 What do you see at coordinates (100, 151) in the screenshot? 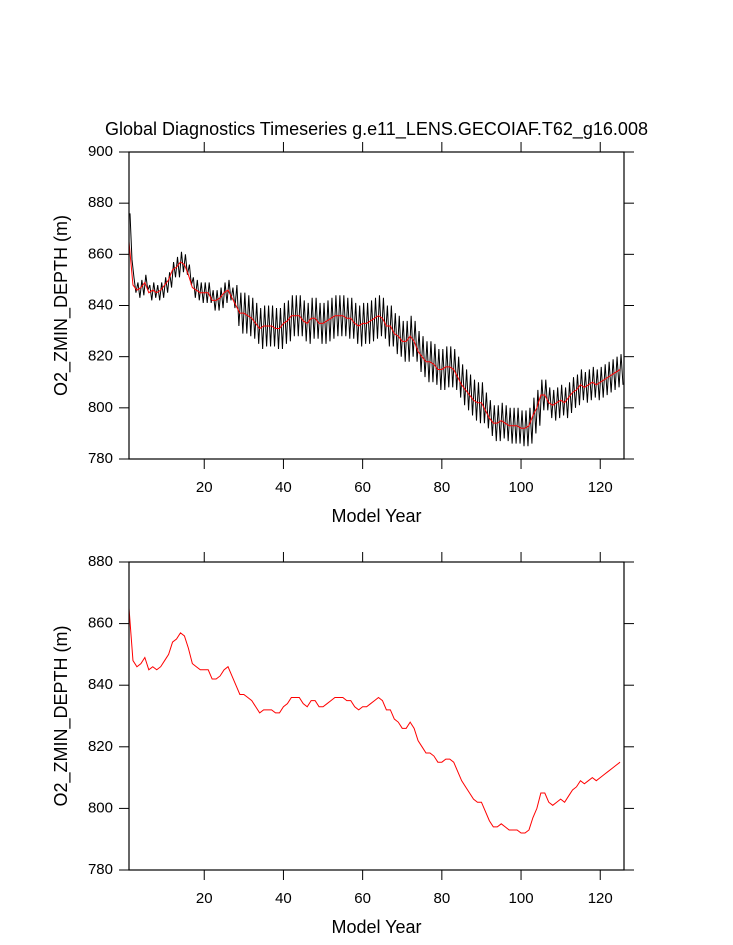
I see `y-tick-label: 900` at bounding box center [100, 151].